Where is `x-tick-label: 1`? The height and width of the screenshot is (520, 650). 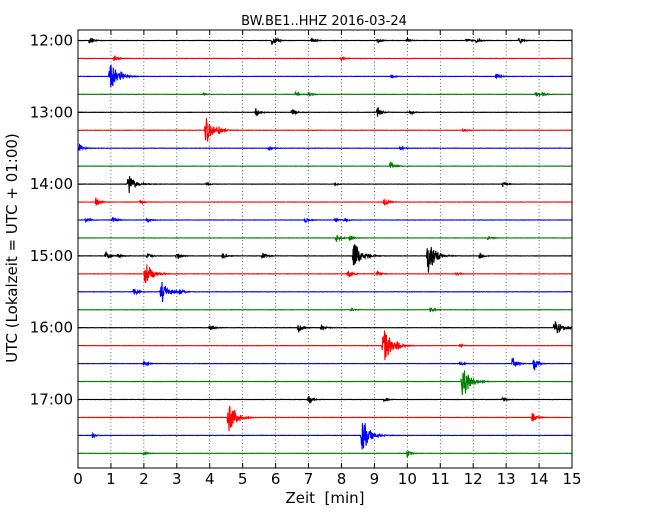 x-tick-label: 1 is located at coordinates (111, 479).